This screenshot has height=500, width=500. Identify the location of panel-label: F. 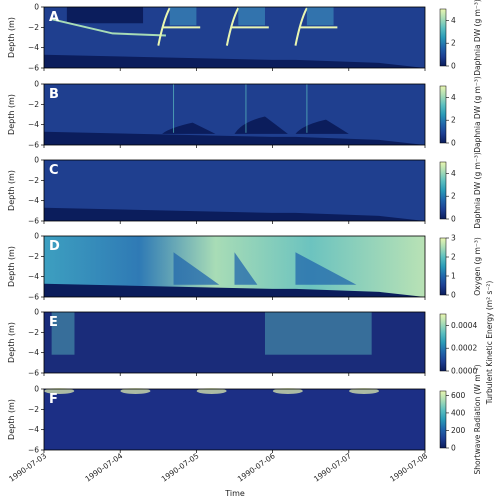
(53, 399).